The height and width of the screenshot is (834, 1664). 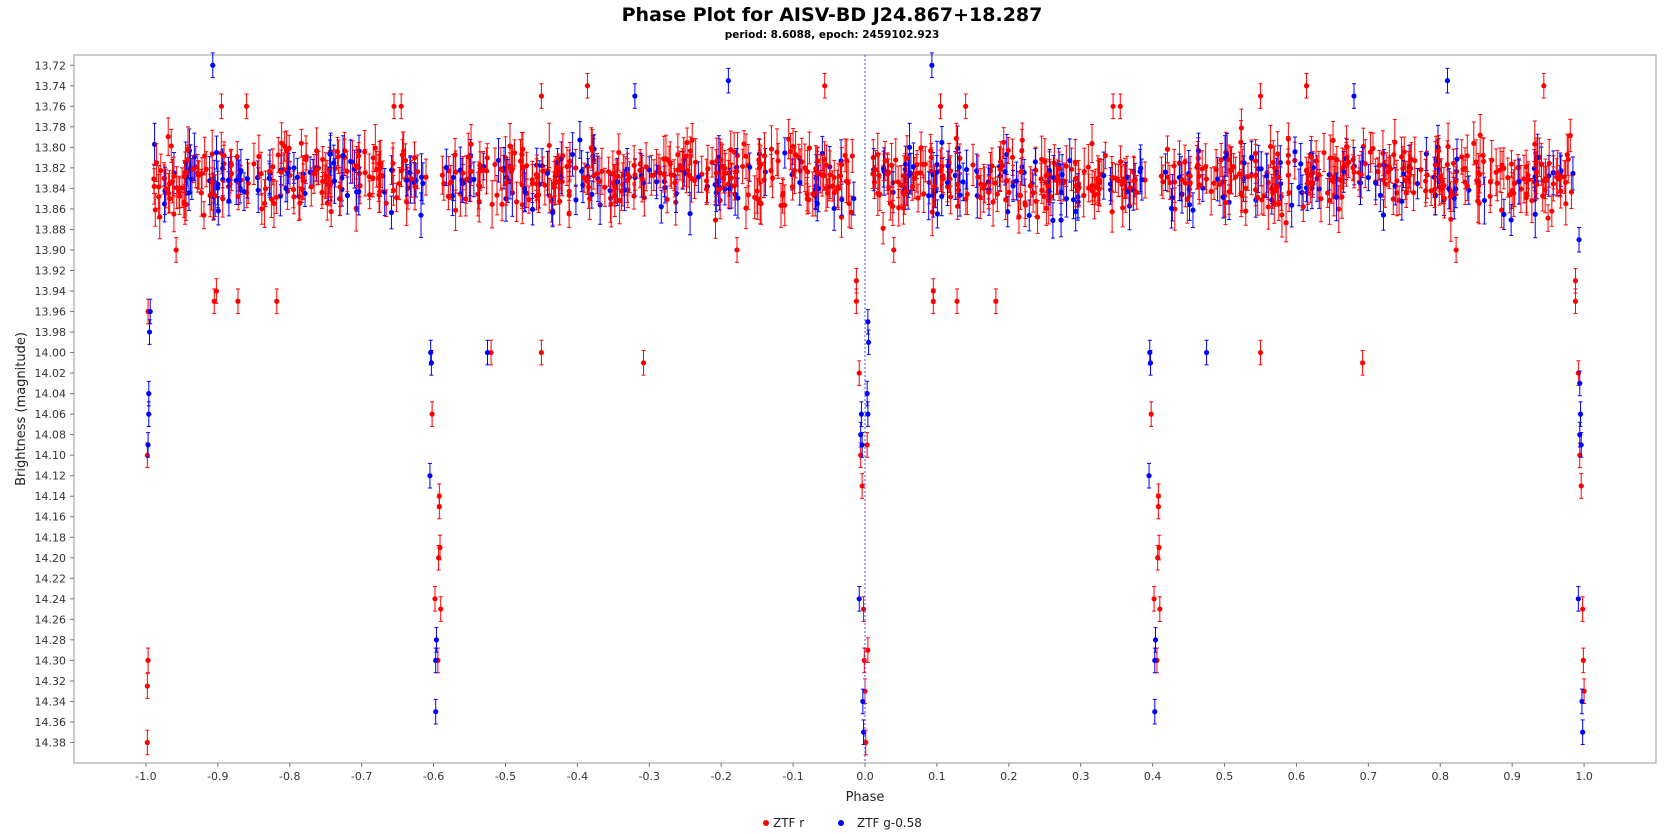 I want to click on y-tick-label: 13.96, so click(x=51, y=312).